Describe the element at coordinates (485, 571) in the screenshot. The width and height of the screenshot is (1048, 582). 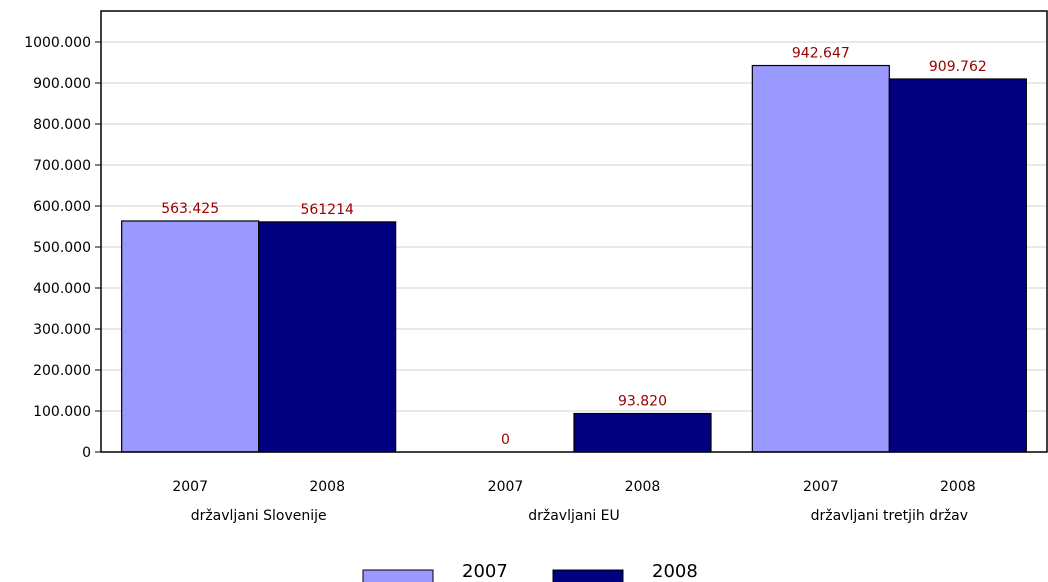
I see `legend-label: 2007` at that location.